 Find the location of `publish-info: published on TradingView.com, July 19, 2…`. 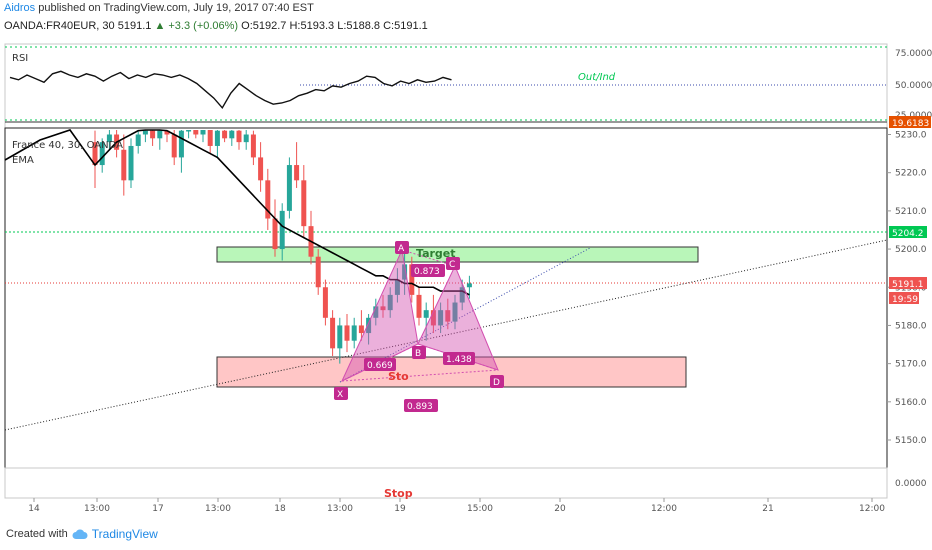

publish-info: published on TradingView.com, July 19, 2… is located at coordinates (176, 8).